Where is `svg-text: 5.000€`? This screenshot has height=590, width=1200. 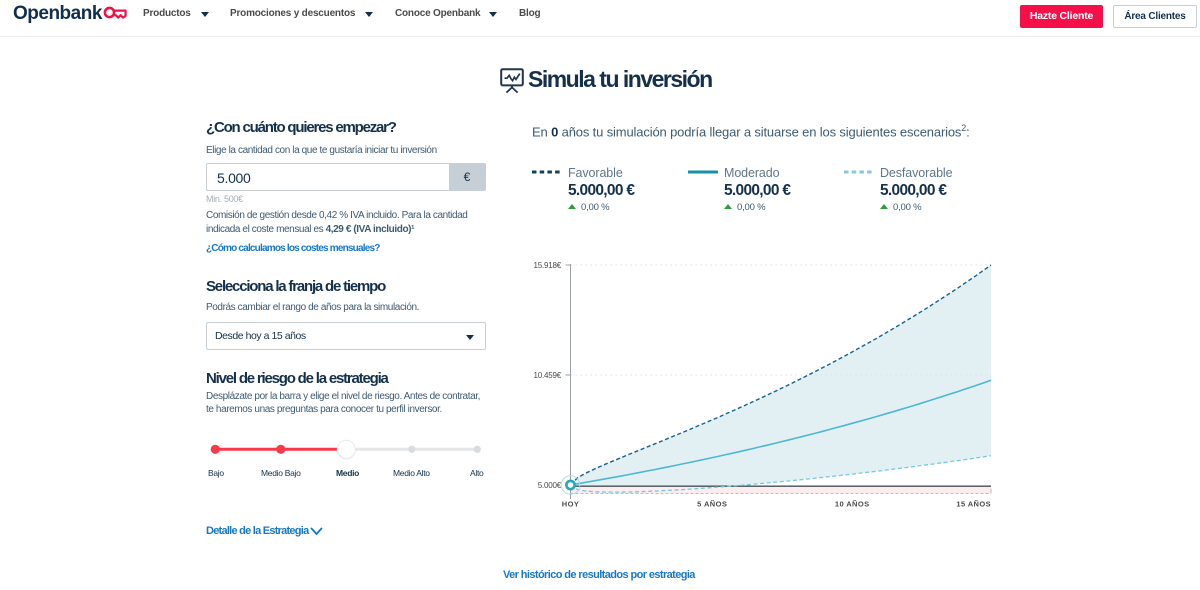 svg-text: 5.000€ is located at coordinates (550, 485).